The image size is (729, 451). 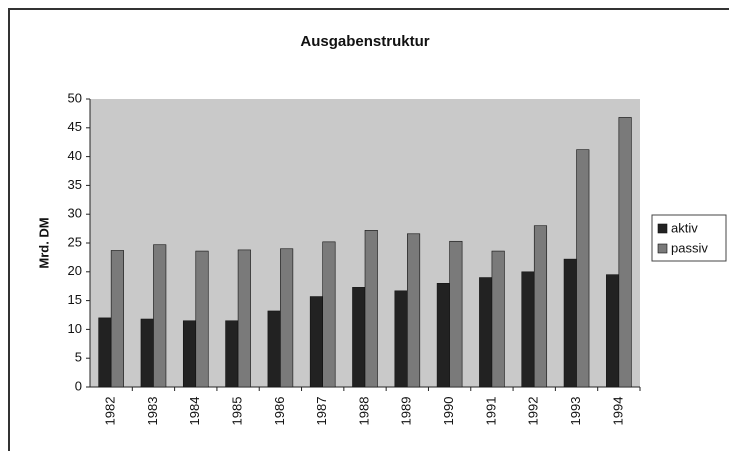 I want to click on chart-title: Ausgabenstruktur, so click(x=364, y=41).